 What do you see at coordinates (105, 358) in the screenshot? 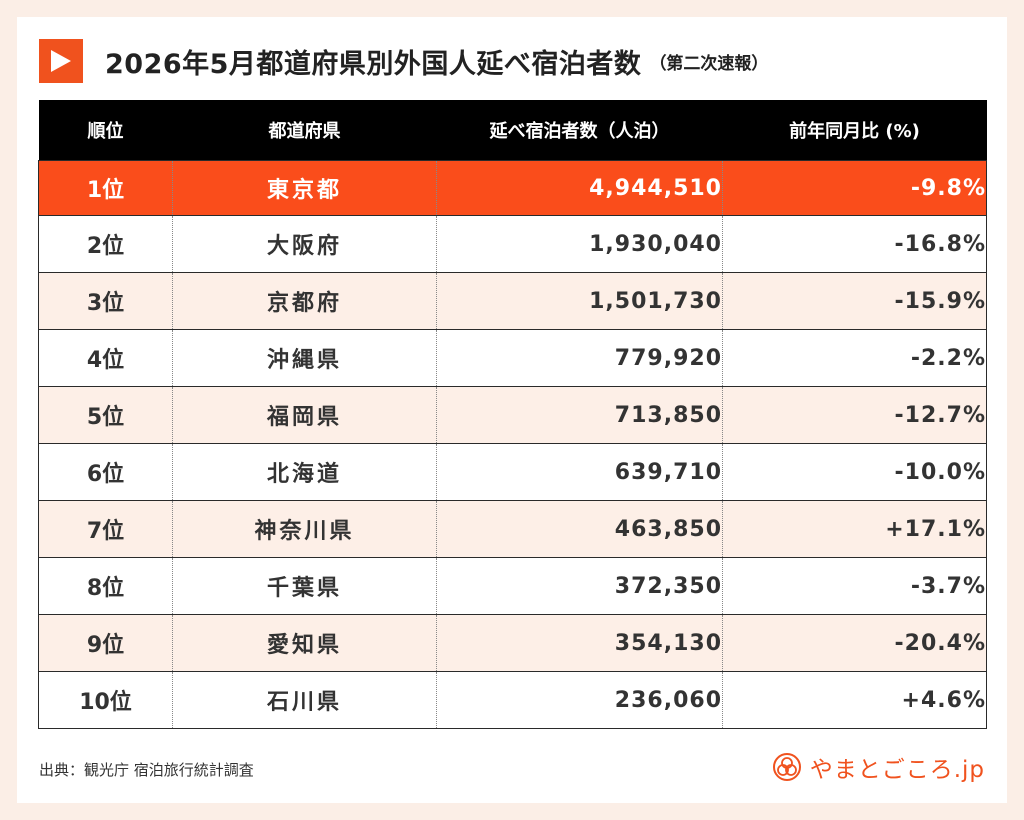
I see `cell-rank: 4位` at bounding box center [105, 358].